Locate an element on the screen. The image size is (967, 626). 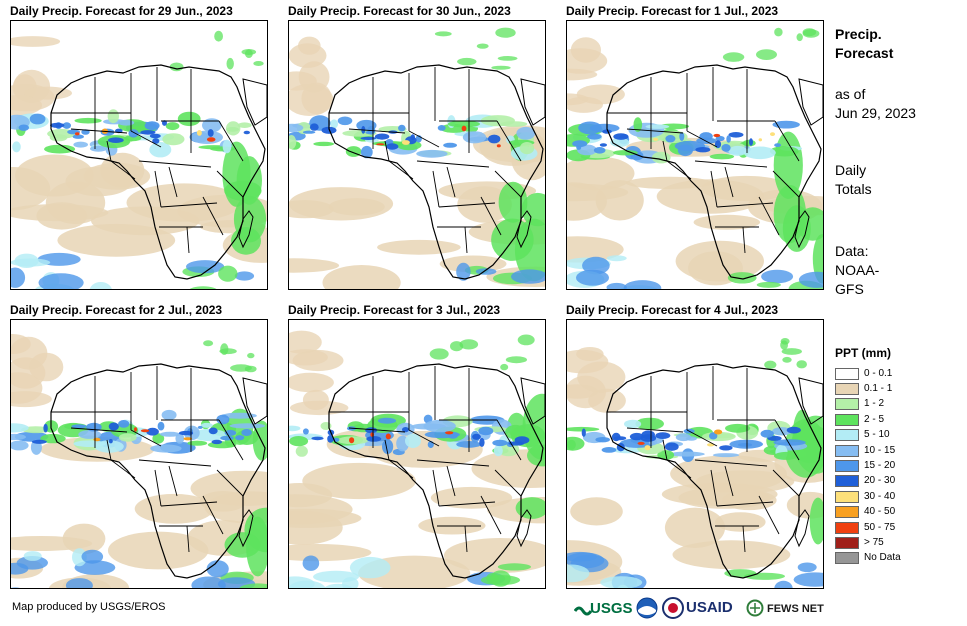
usaid-wordmark: USAID is located at coordinates (709, 607).